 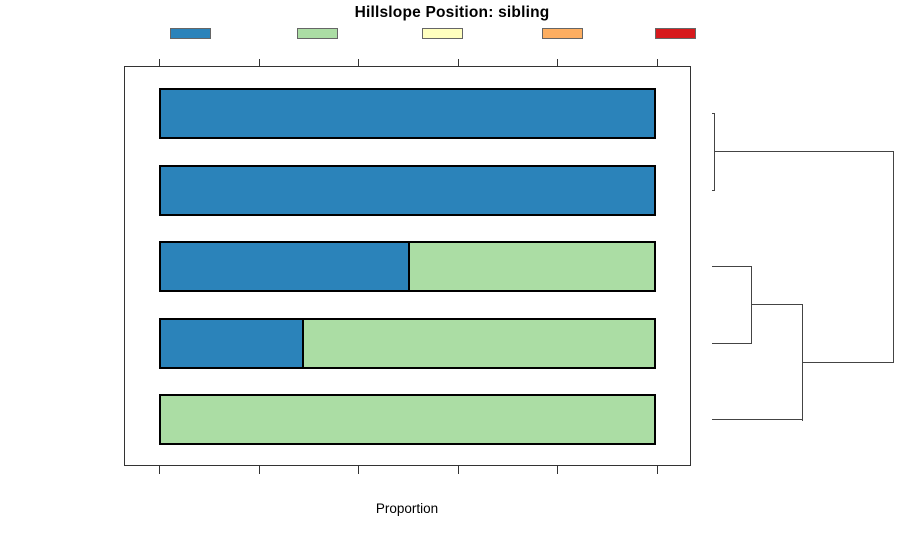 What do you see at coordinates (190, 33) in the screenshot?
I see `legend-swatch-toeslope` at bounding box center [190, 33].